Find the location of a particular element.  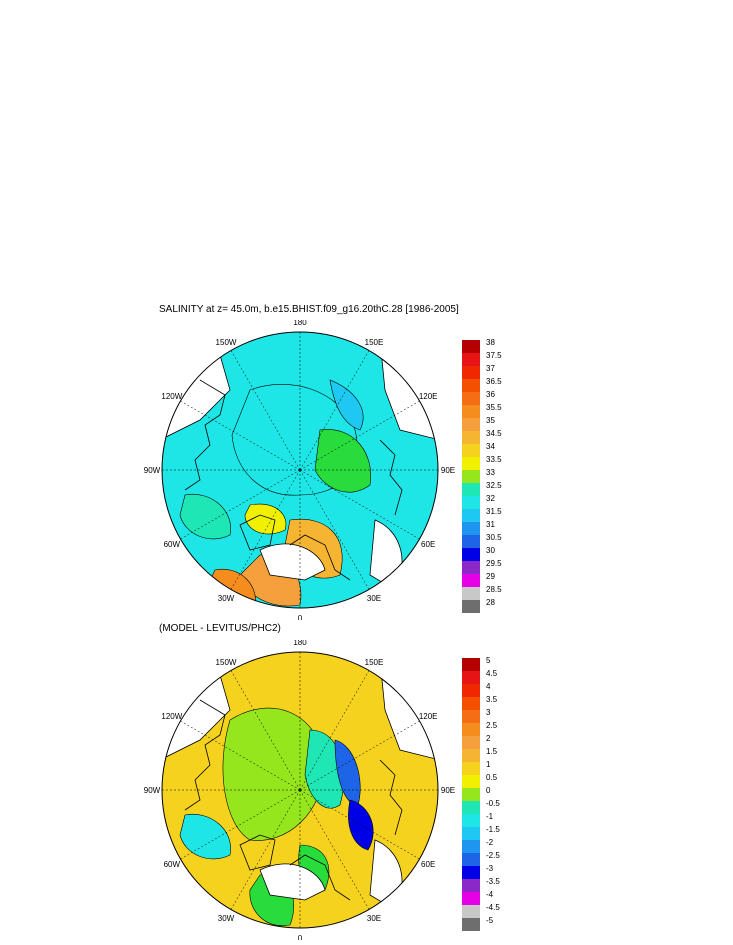

salinity-map: 180 150W 150E 120W 120E 90W 90E 60W 60E 30W 30E 0 is located at coordinates (299, 470).